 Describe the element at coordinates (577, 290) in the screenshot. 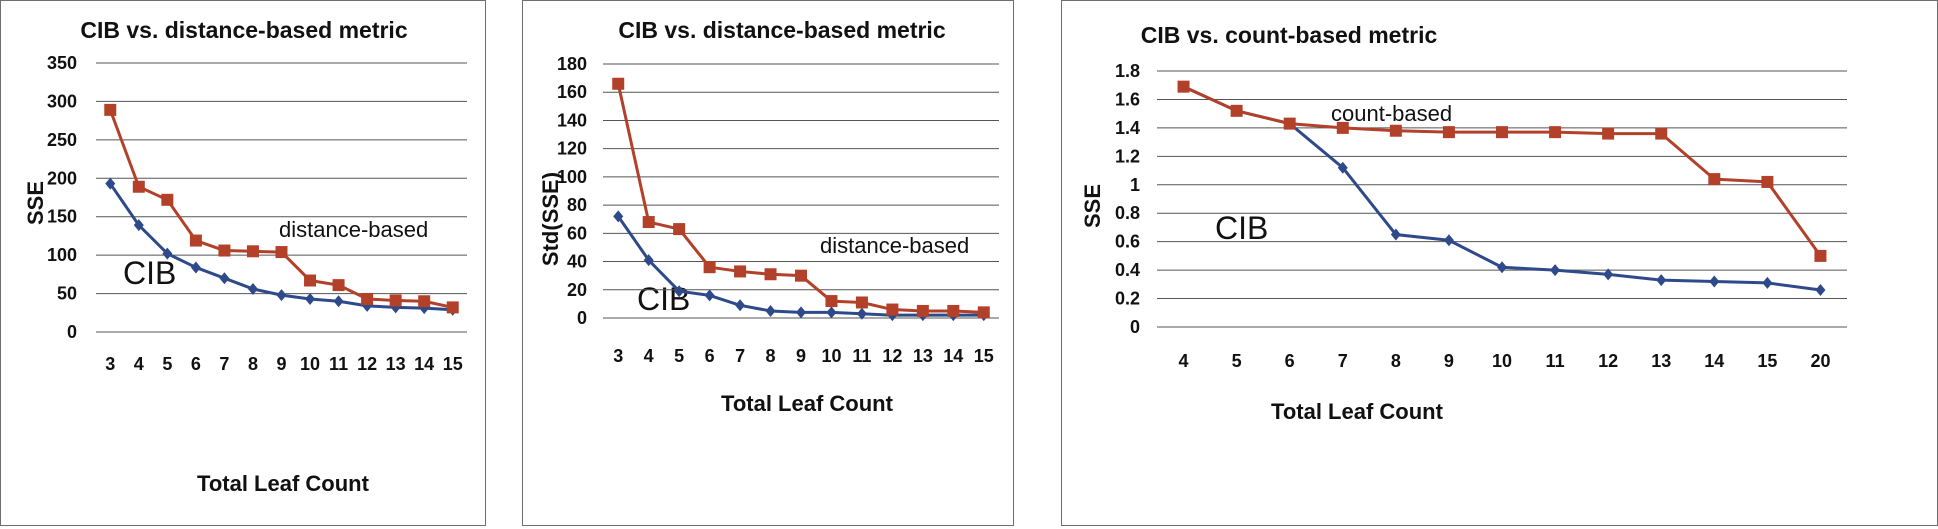

I see `y-tick-label: 20` at that location.